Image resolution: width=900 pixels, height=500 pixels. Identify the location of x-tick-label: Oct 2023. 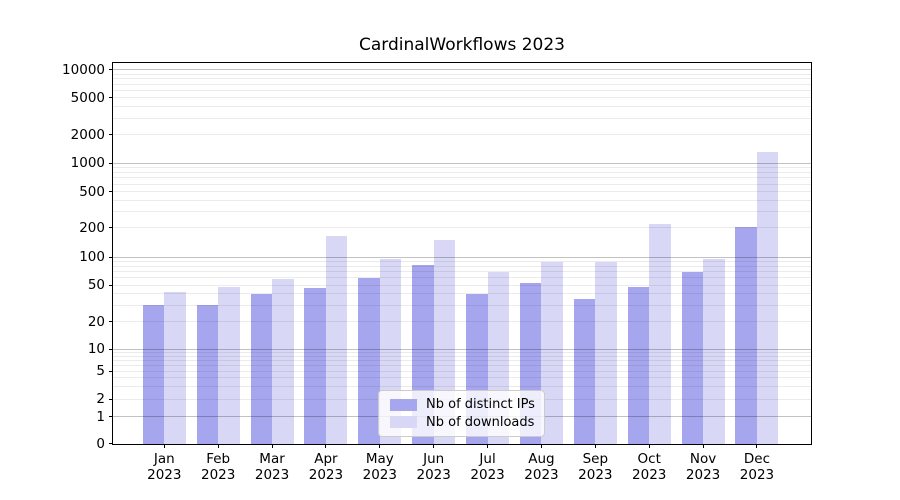
(649, 467).